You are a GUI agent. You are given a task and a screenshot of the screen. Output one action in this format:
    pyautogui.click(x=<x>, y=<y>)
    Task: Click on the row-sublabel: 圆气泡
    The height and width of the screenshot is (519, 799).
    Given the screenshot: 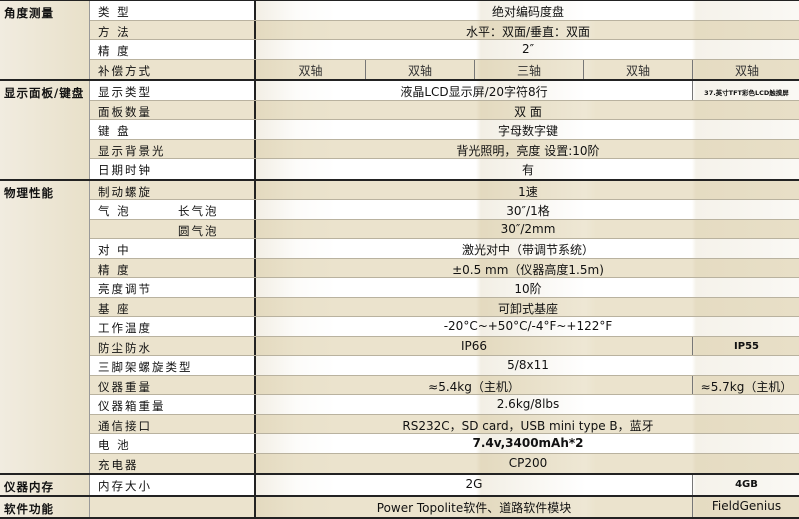 What is the action you would take?
    pyautogui.click(x=198, y=230)
    